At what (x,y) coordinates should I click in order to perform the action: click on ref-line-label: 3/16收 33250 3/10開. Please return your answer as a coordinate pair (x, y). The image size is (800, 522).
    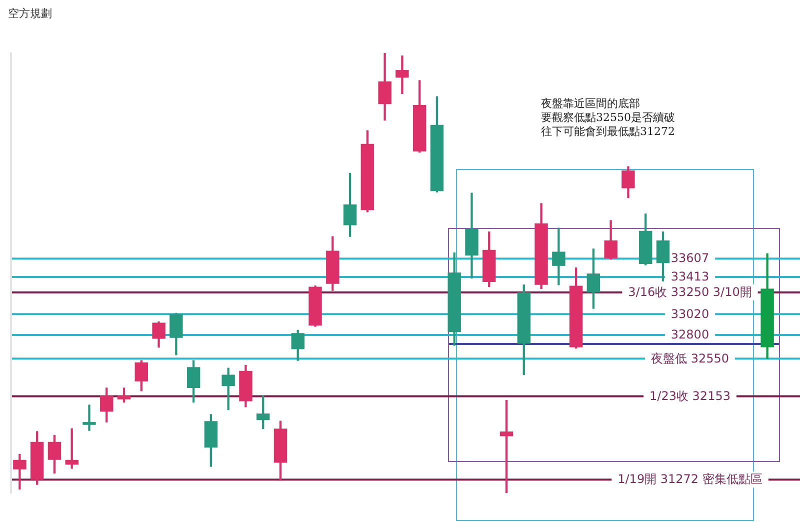
    Looking at the image, I should click on (690, 292).